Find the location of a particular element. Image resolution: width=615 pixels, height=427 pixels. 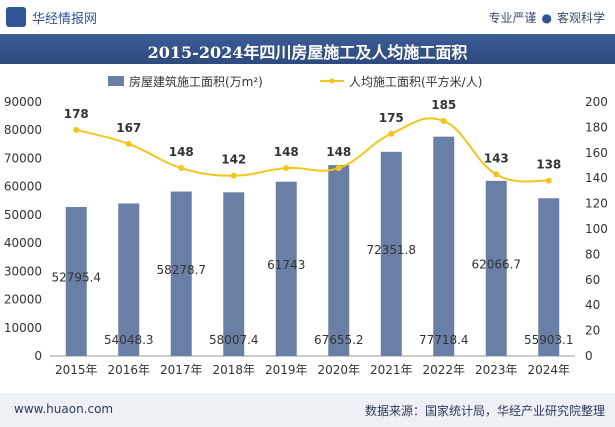

bar-value-label: 54048.3 is located at coordinates (129, 340).